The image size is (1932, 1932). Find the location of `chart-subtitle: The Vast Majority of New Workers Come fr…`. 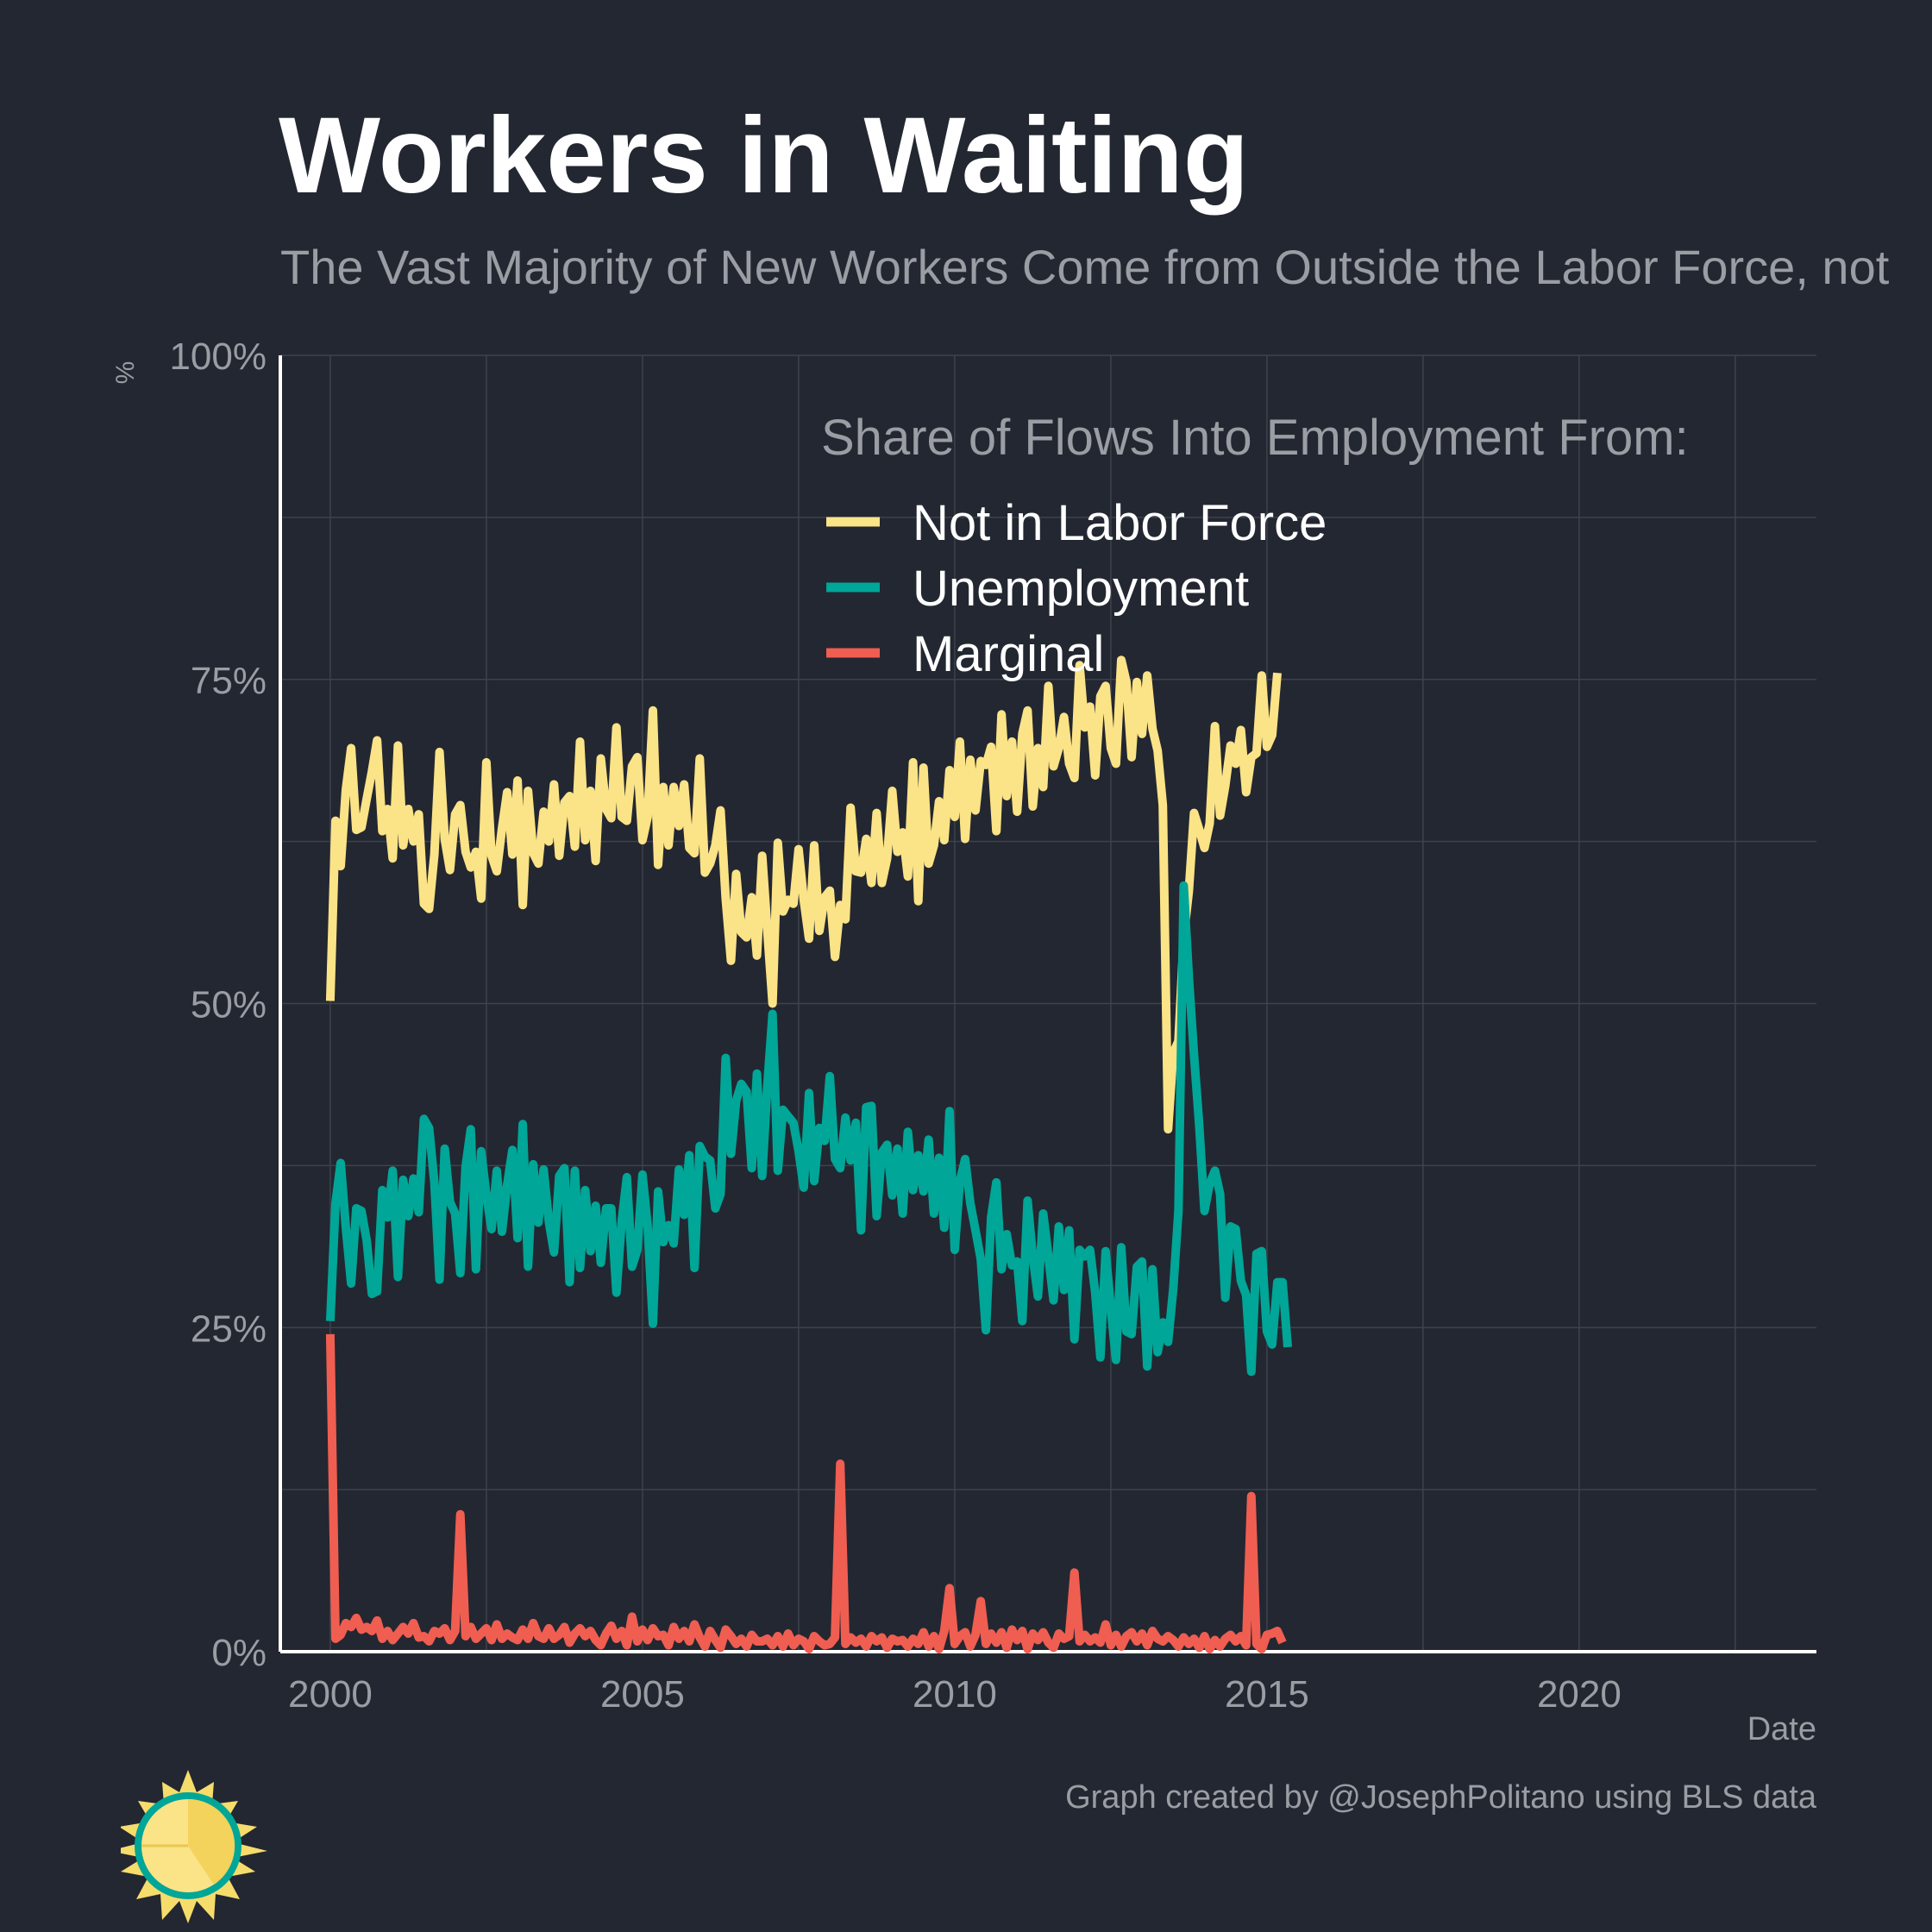

chart-subtitle: The Vast Majority of New Workers Come fr… is located at coordinates (1085, 267).